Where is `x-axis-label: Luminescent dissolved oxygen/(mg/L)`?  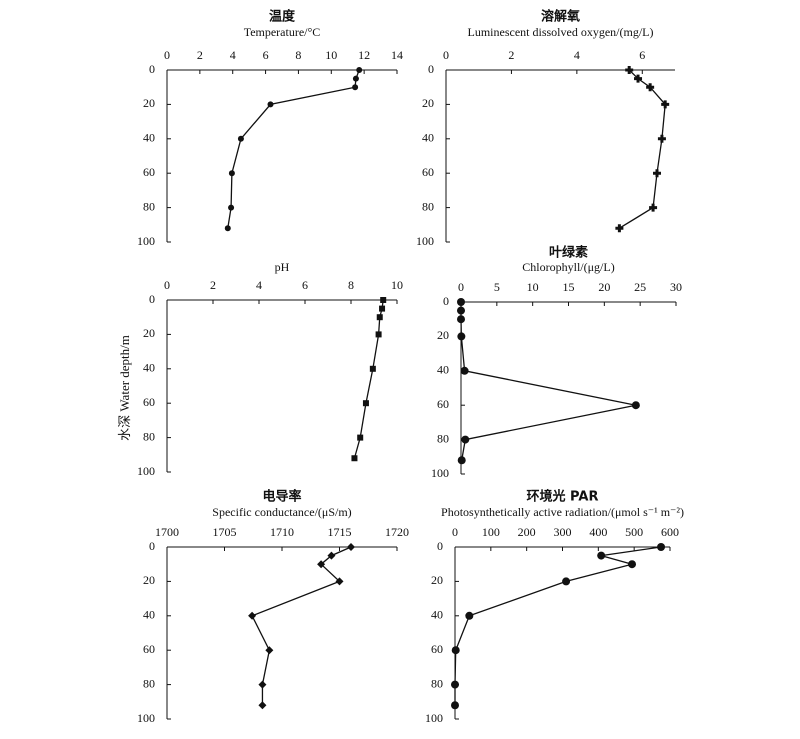 x-axis-label: Luminescent dissolved oxygen/(mg/L) is located at coordinates (561, 32).